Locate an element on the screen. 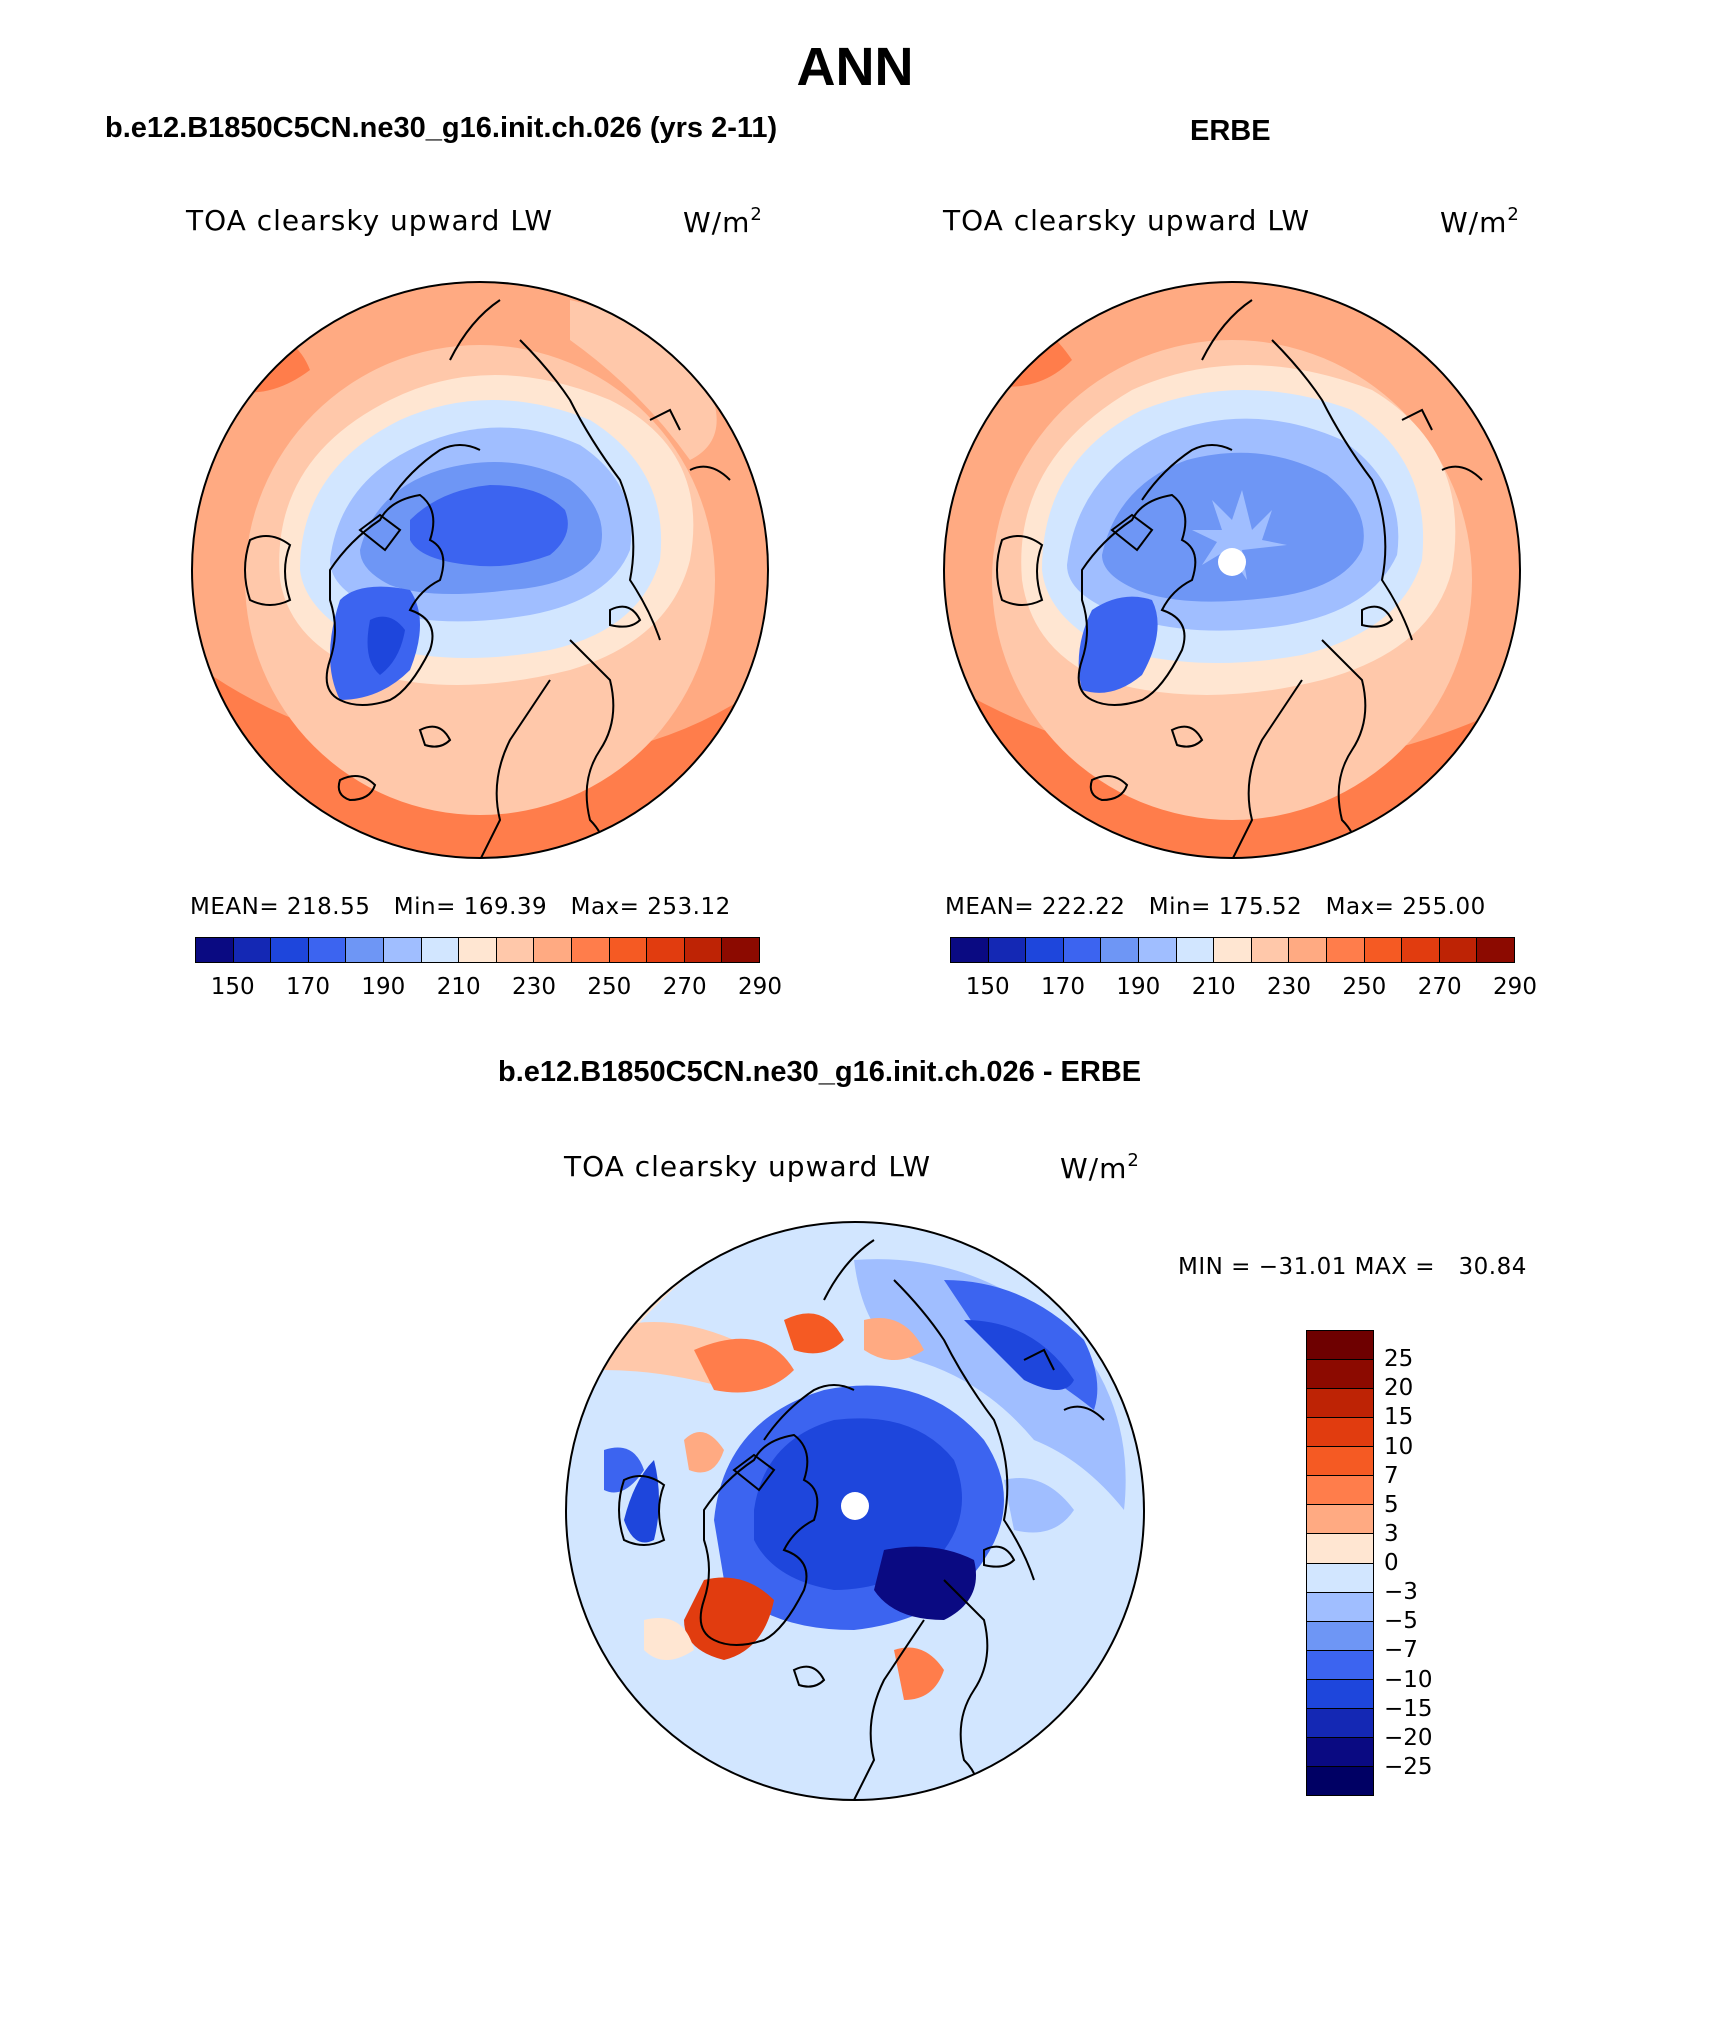 The height and width of the screenshot is (2022, 1710). panel-diff-units: W/m2 is located at coordinates (1100, 1167).